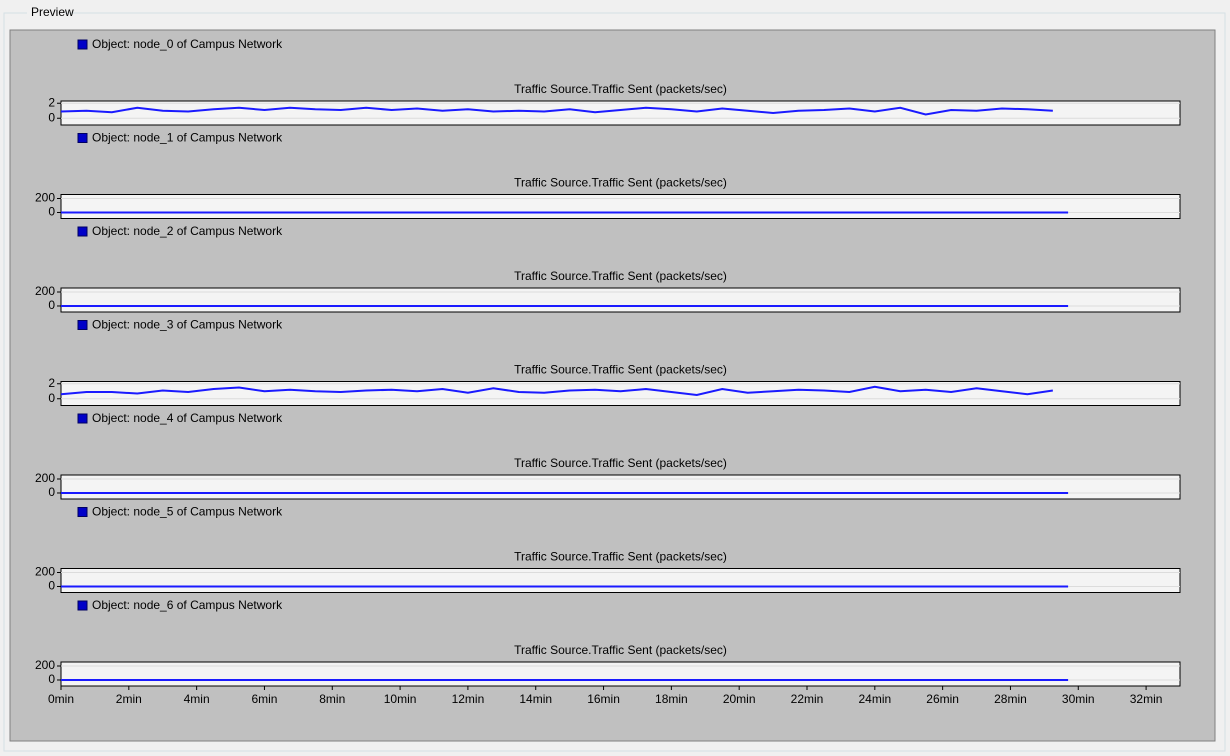  Describe the element at coordinates (187, 605) in the screenshot. I see `legend-label: Object: node_6 of Campus Network` at that location.